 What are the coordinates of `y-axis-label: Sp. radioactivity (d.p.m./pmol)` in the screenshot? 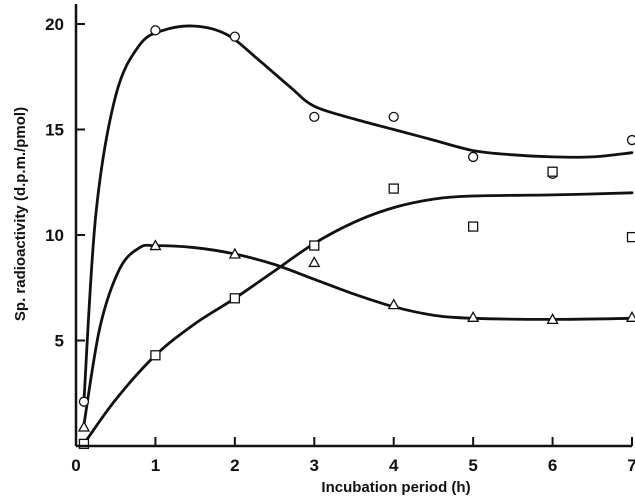 It's located at (20, 214).